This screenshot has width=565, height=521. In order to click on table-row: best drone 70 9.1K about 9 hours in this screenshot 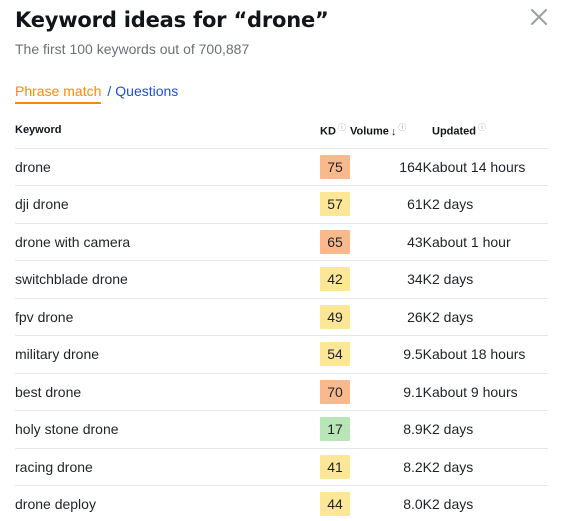, I will do `click(281, 392)`.